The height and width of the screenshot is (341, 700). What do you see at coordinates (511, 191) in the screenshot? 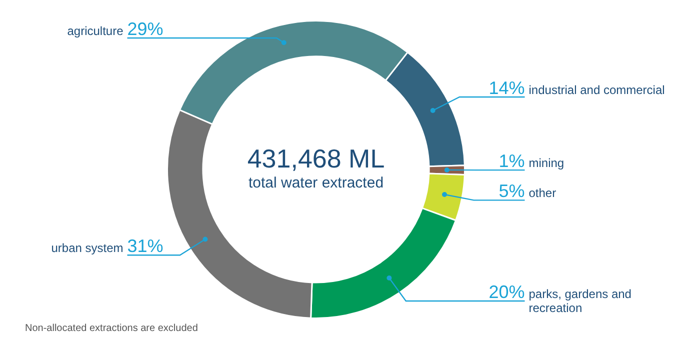
I see `data-label: 5%` at bounding box center [511, 191].